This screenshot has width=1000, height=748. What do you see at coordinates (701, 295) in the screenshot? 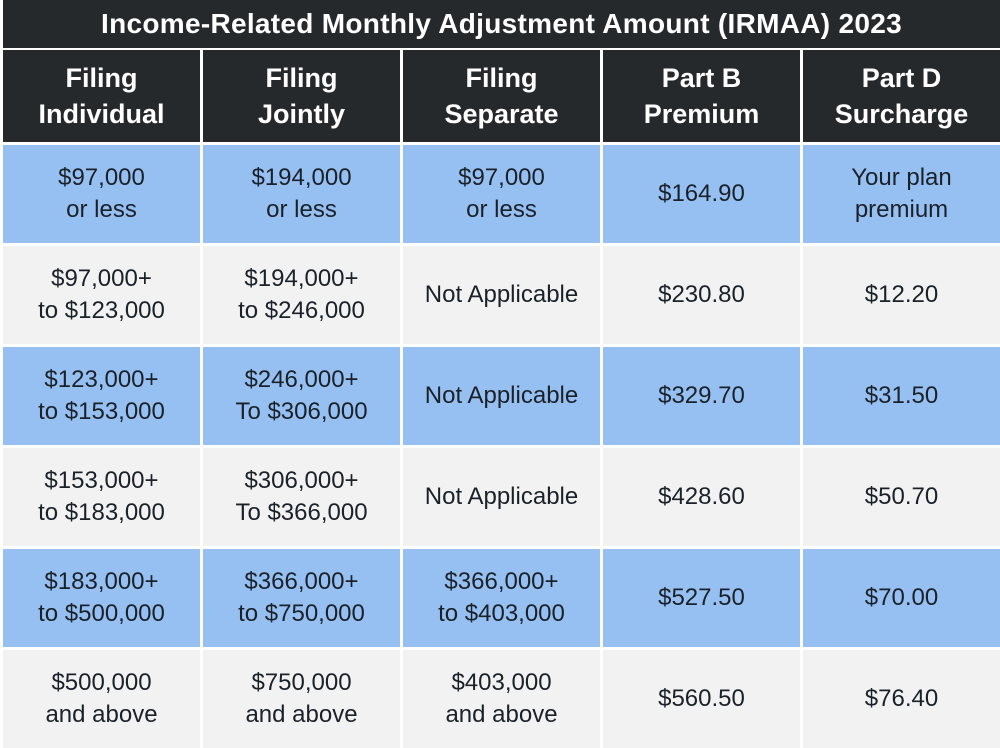
I see `table-cell: $230.80` at bounding box center [701, 295].